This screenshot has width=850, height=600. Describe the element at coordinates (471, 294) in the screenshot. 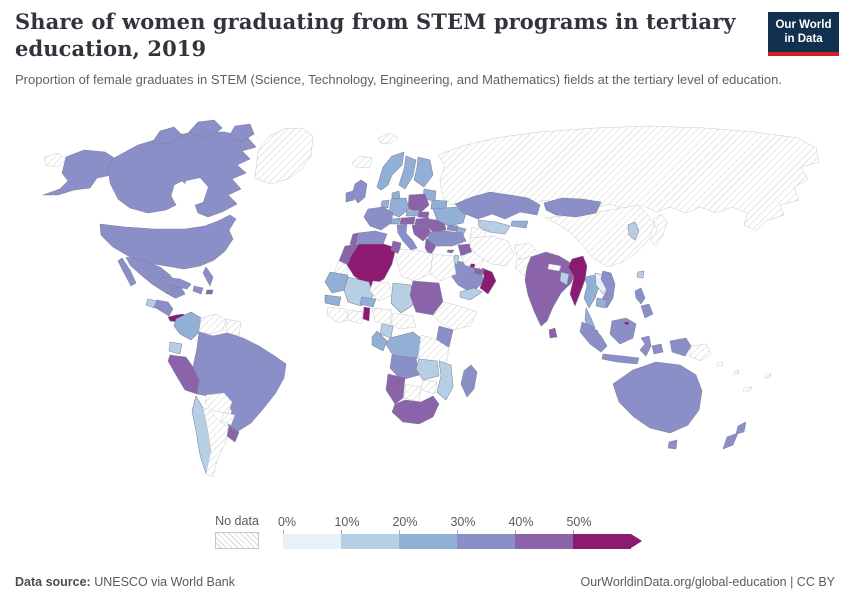

I see `country-yemen` at that location.